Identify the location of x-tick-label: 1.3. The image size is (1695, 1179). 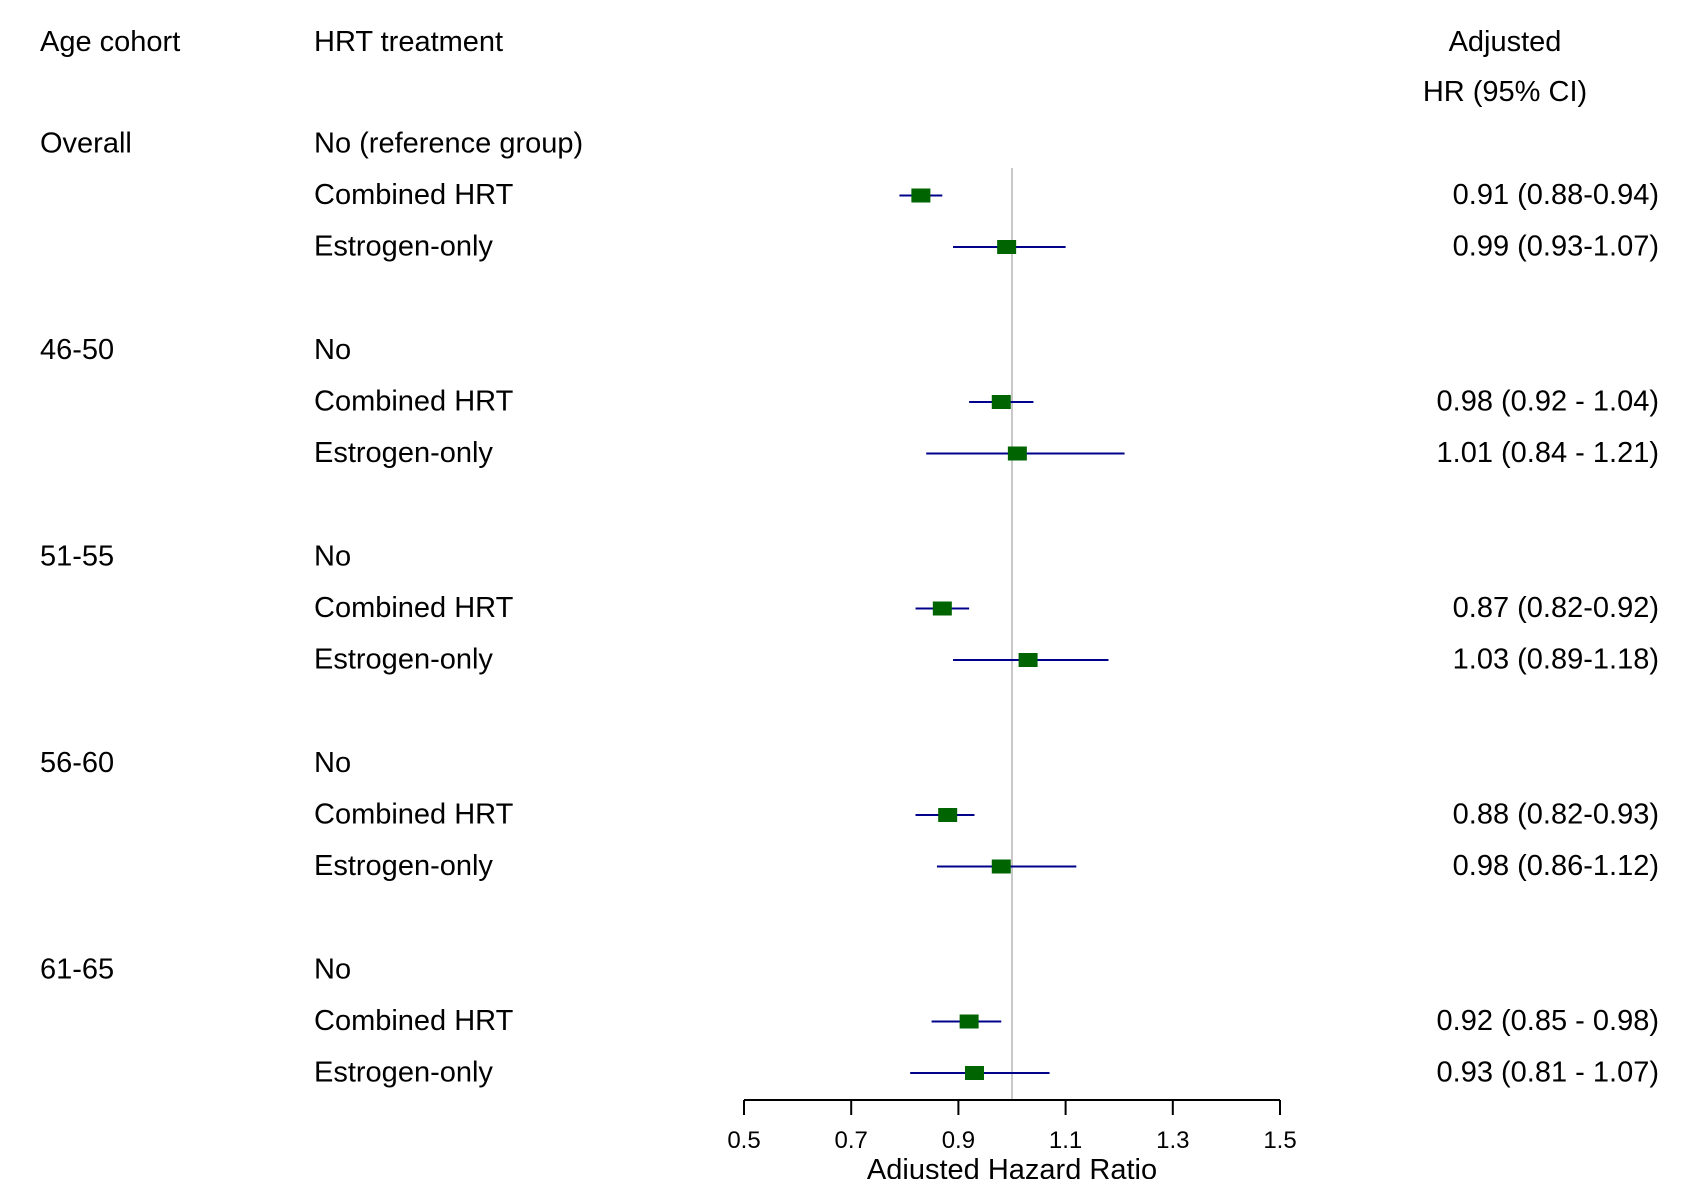
(1172, 1140).